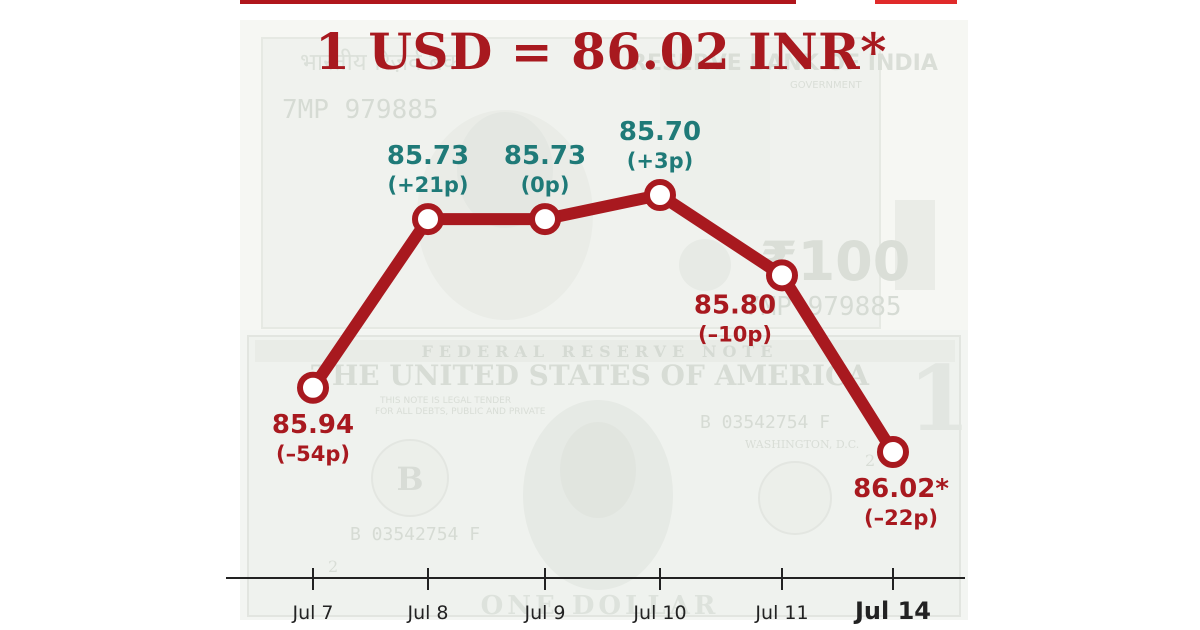 The width and height of the screenshot is (1200, 630). I want to click on data-label-change-4: (–10p), so click(735, 334).